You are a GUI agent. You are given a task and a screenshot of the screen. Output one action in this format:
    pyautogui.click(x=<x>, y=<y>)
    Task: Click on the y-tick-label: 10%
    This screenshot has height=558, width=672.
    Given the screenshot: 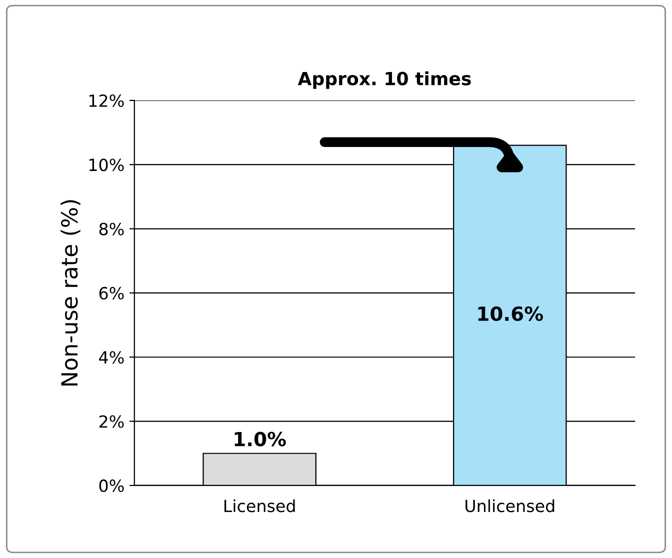 What is the action you would take?
    pyautogui.click(x=106, y=165)
    